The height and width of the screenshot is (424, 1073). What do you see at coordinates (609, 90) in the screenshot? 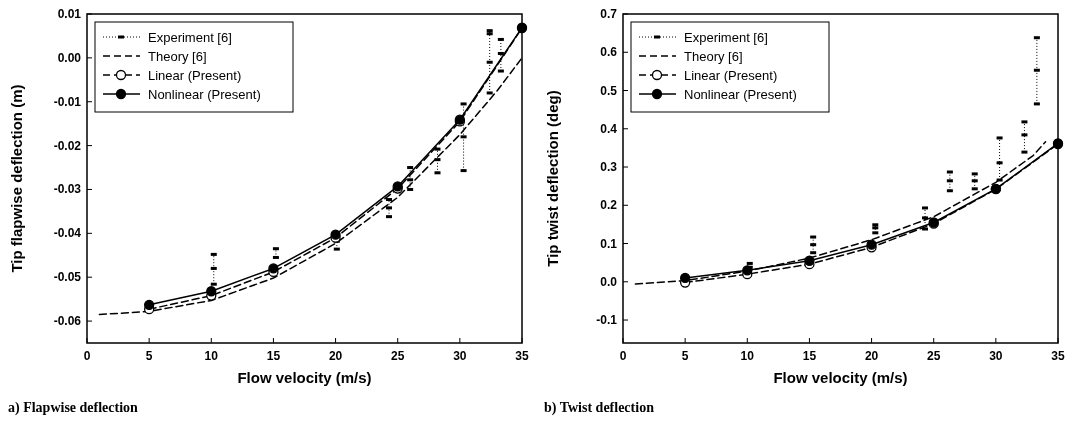
I see `y-tick-label: 0.5` at bounding box center [609, 90].